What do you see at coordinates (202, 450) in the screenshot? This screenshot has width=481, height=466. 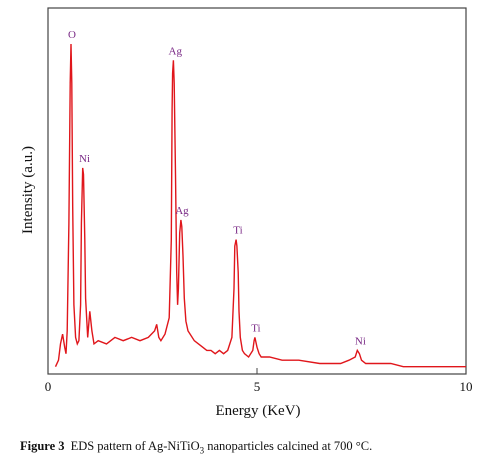 I see `caption-subscript: 3` at bounding box center [202, 450].